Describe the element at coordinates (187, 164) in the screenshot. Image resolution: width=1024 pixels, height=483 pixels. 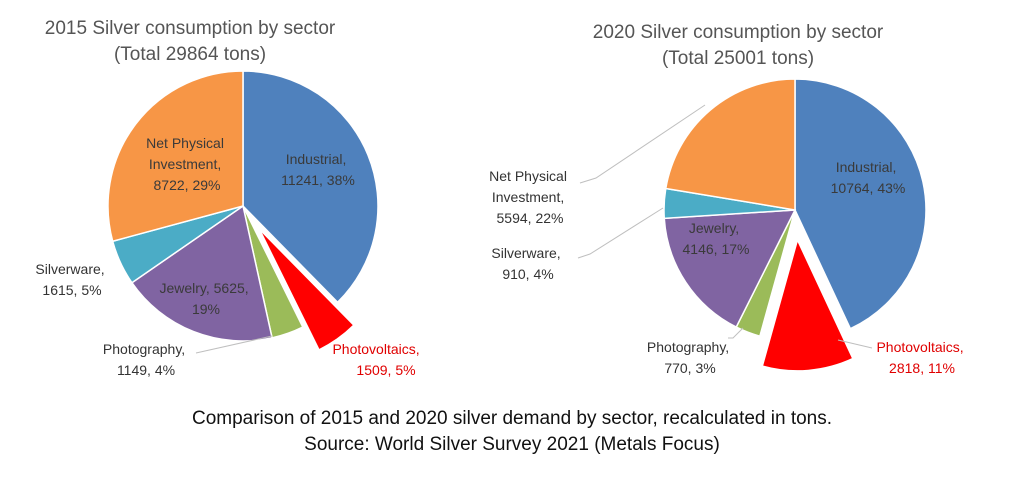
I see `label-2015-net-physical-investment: Net Physical Investment, 8722, 29%` at that location.